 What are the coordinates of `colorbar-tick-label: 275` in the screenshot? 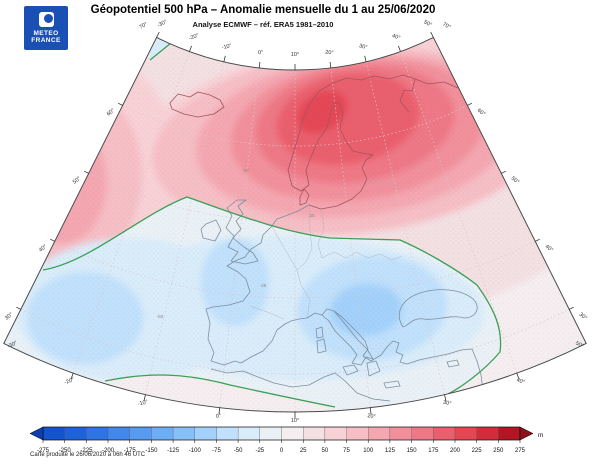 It's located at (520, 451).